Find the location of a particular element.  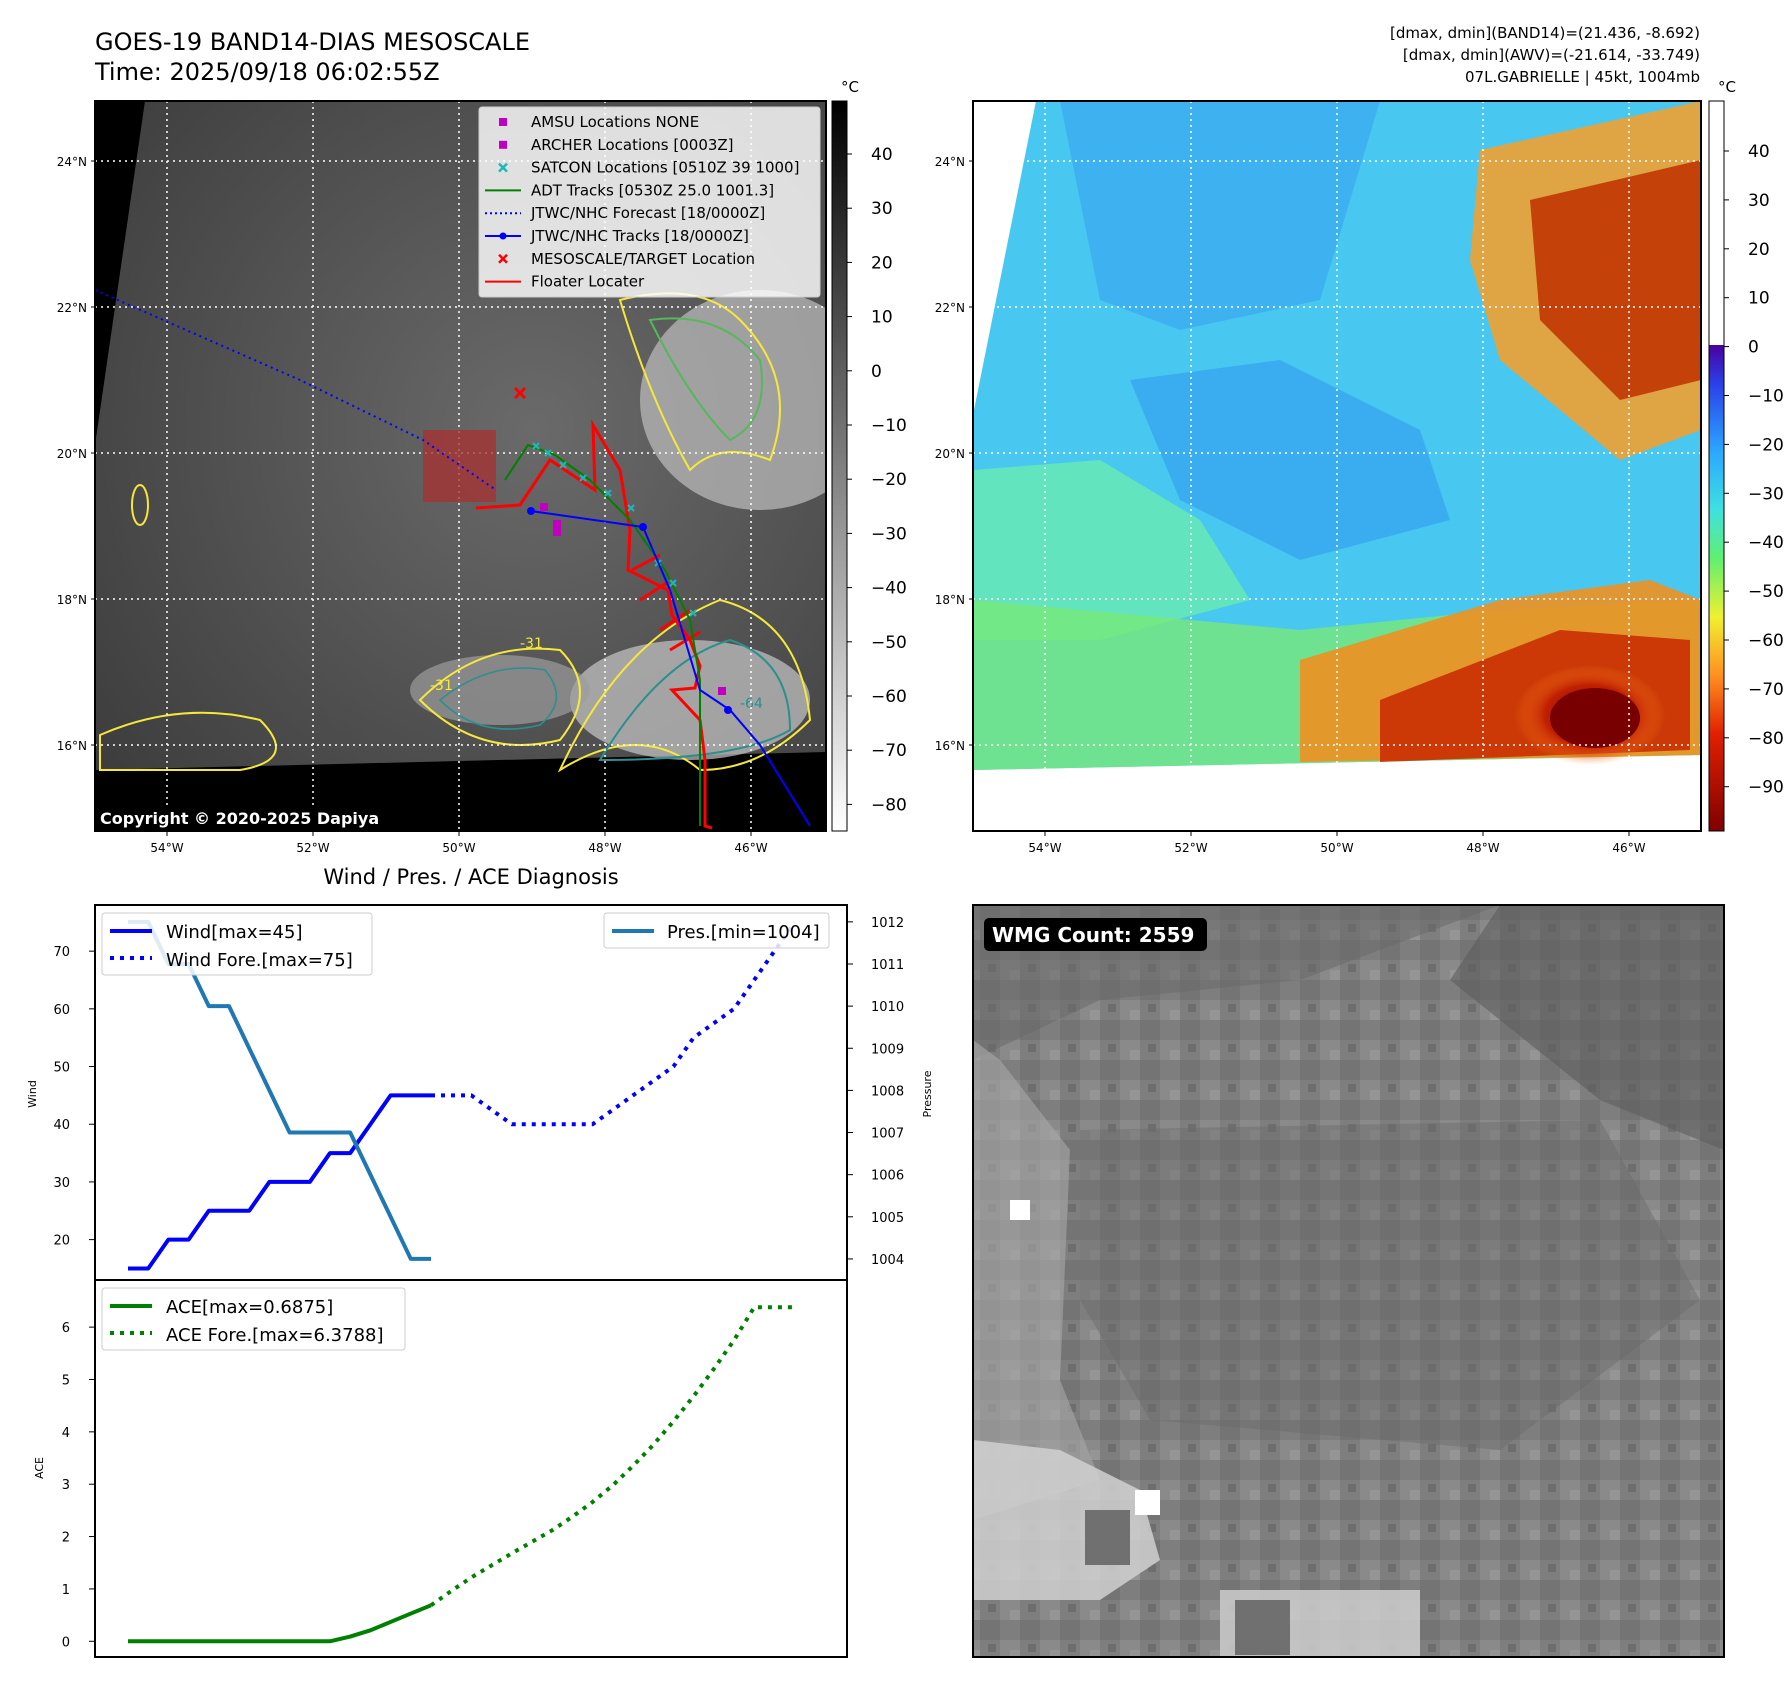

contour-label: -31 is located at coordinates (441, 686).